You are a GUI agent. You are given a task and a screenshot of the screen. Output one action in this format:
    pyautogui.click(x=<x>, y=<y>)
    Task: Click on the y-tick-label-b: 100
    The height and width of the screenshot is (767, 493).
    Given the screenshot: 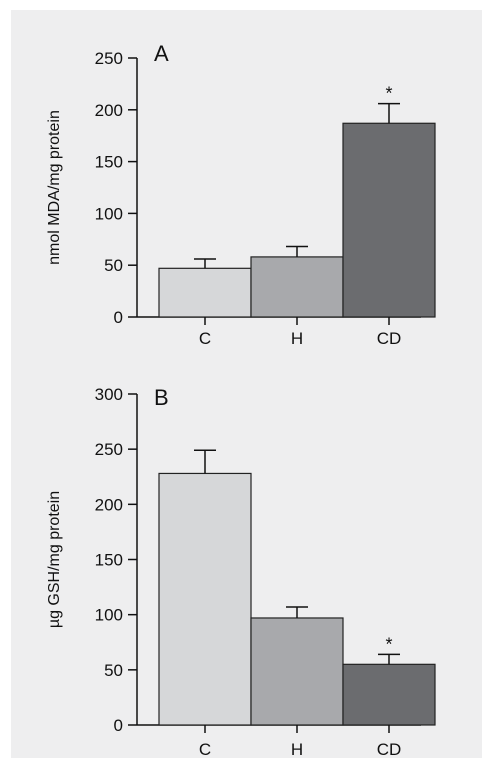 What is the action you would take?
    pyautogui.click(x=109, y=615)
    